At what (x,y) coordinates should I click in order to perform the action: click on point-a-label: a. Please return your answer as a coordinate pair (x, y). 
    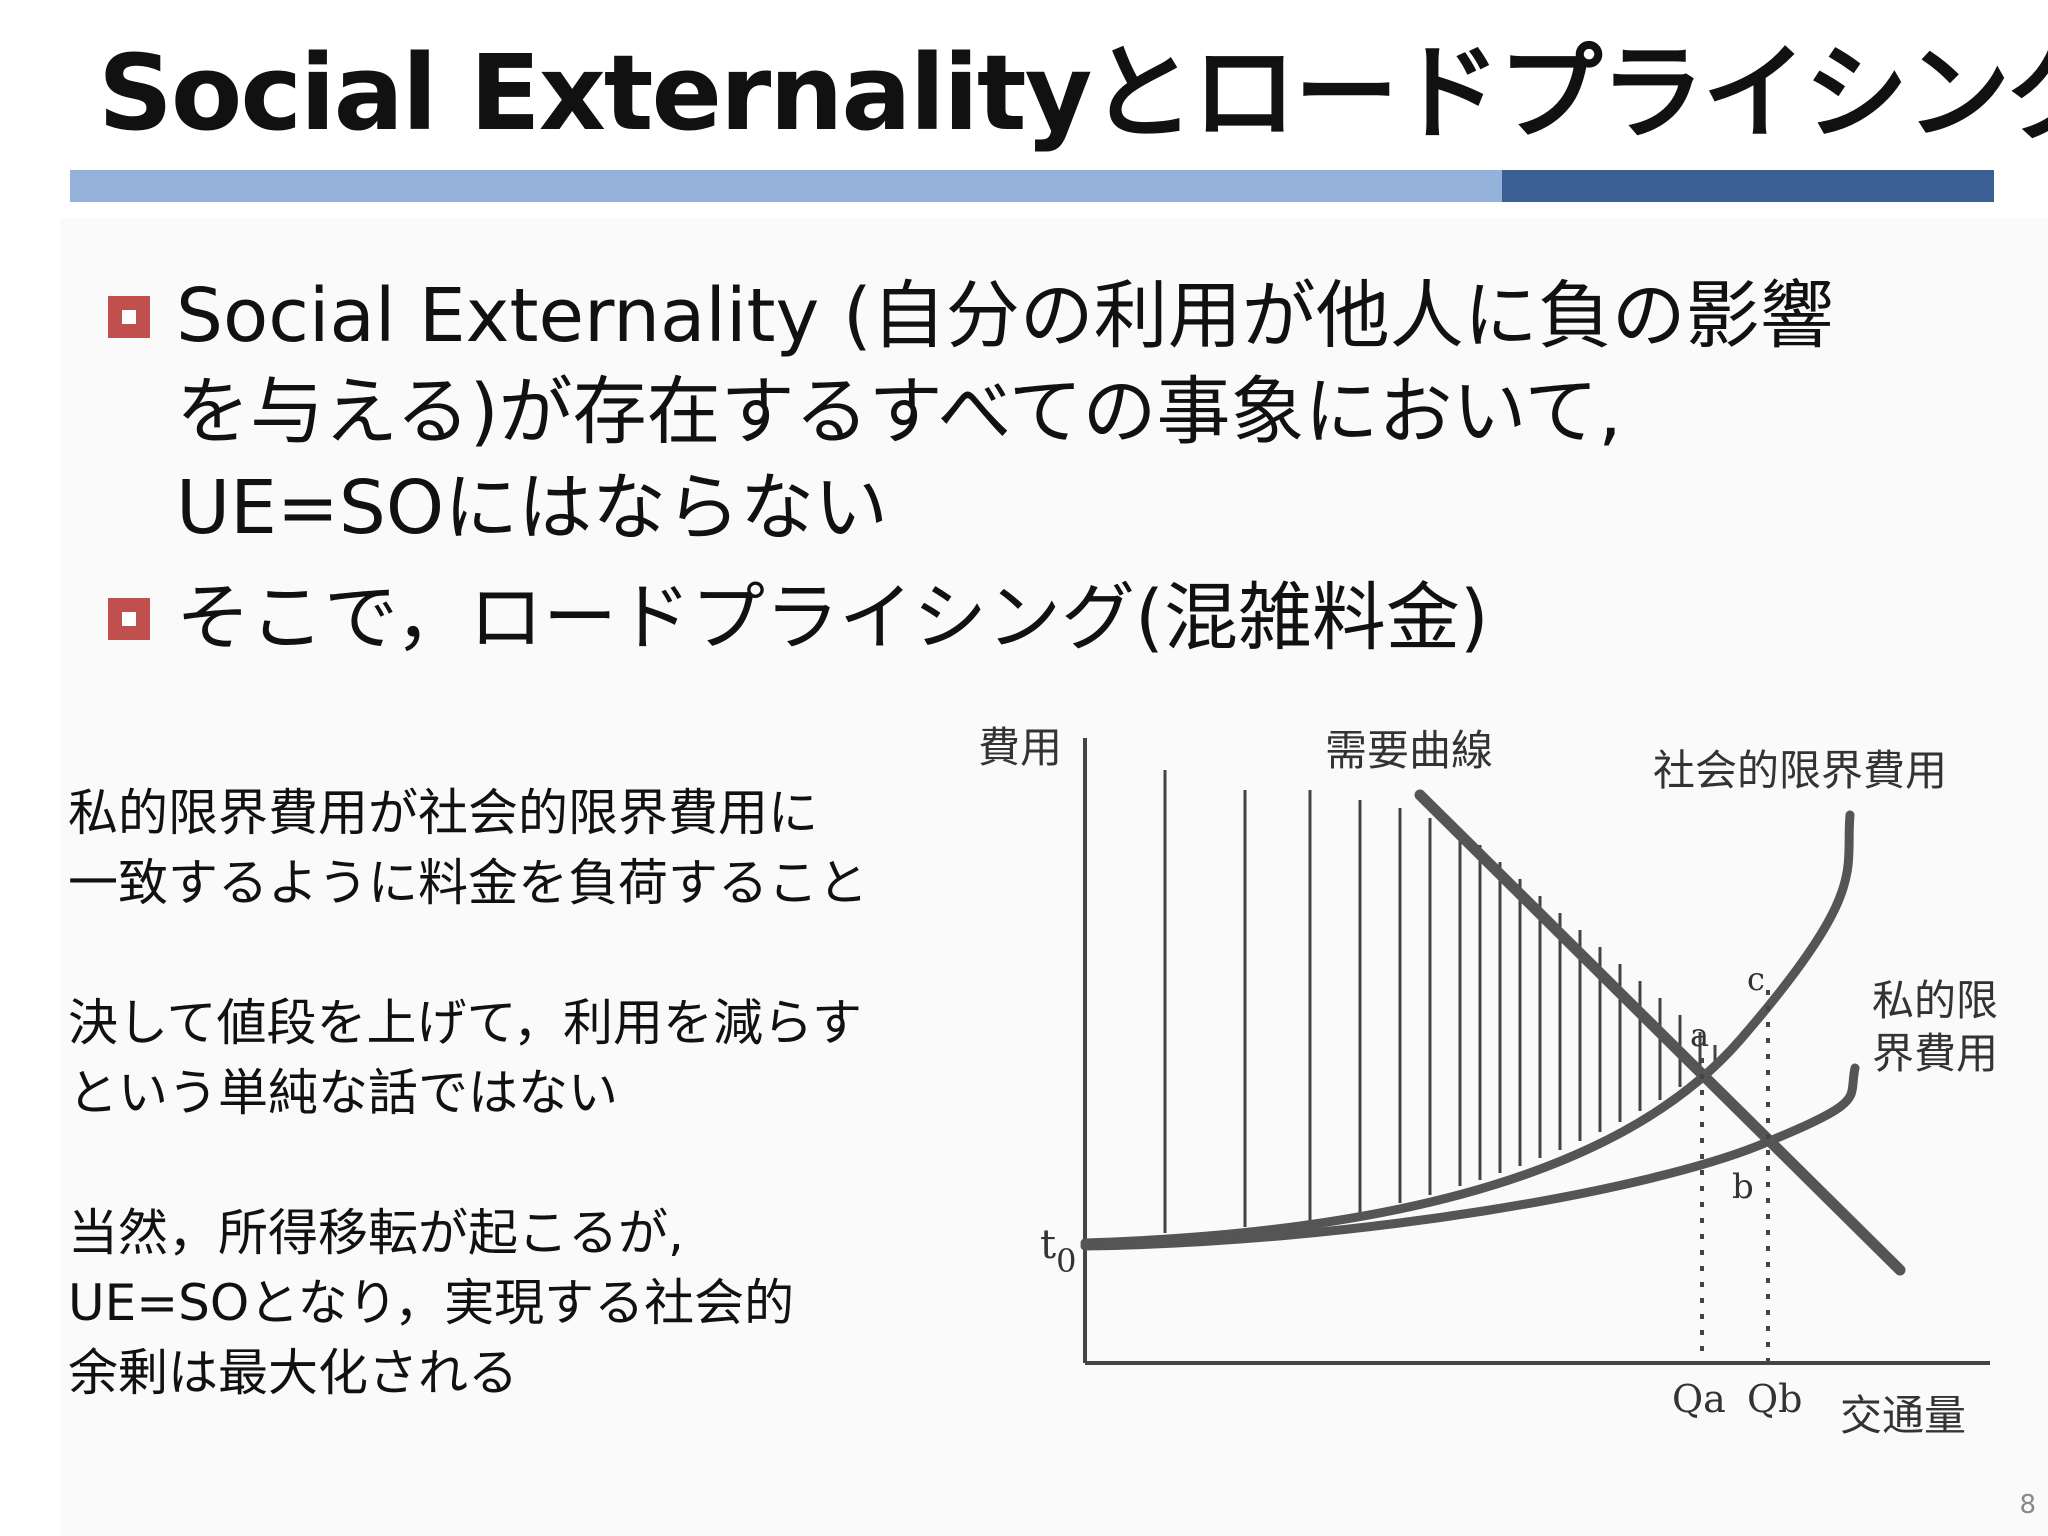
    Looking at the image, I should click on (1699, 1035).